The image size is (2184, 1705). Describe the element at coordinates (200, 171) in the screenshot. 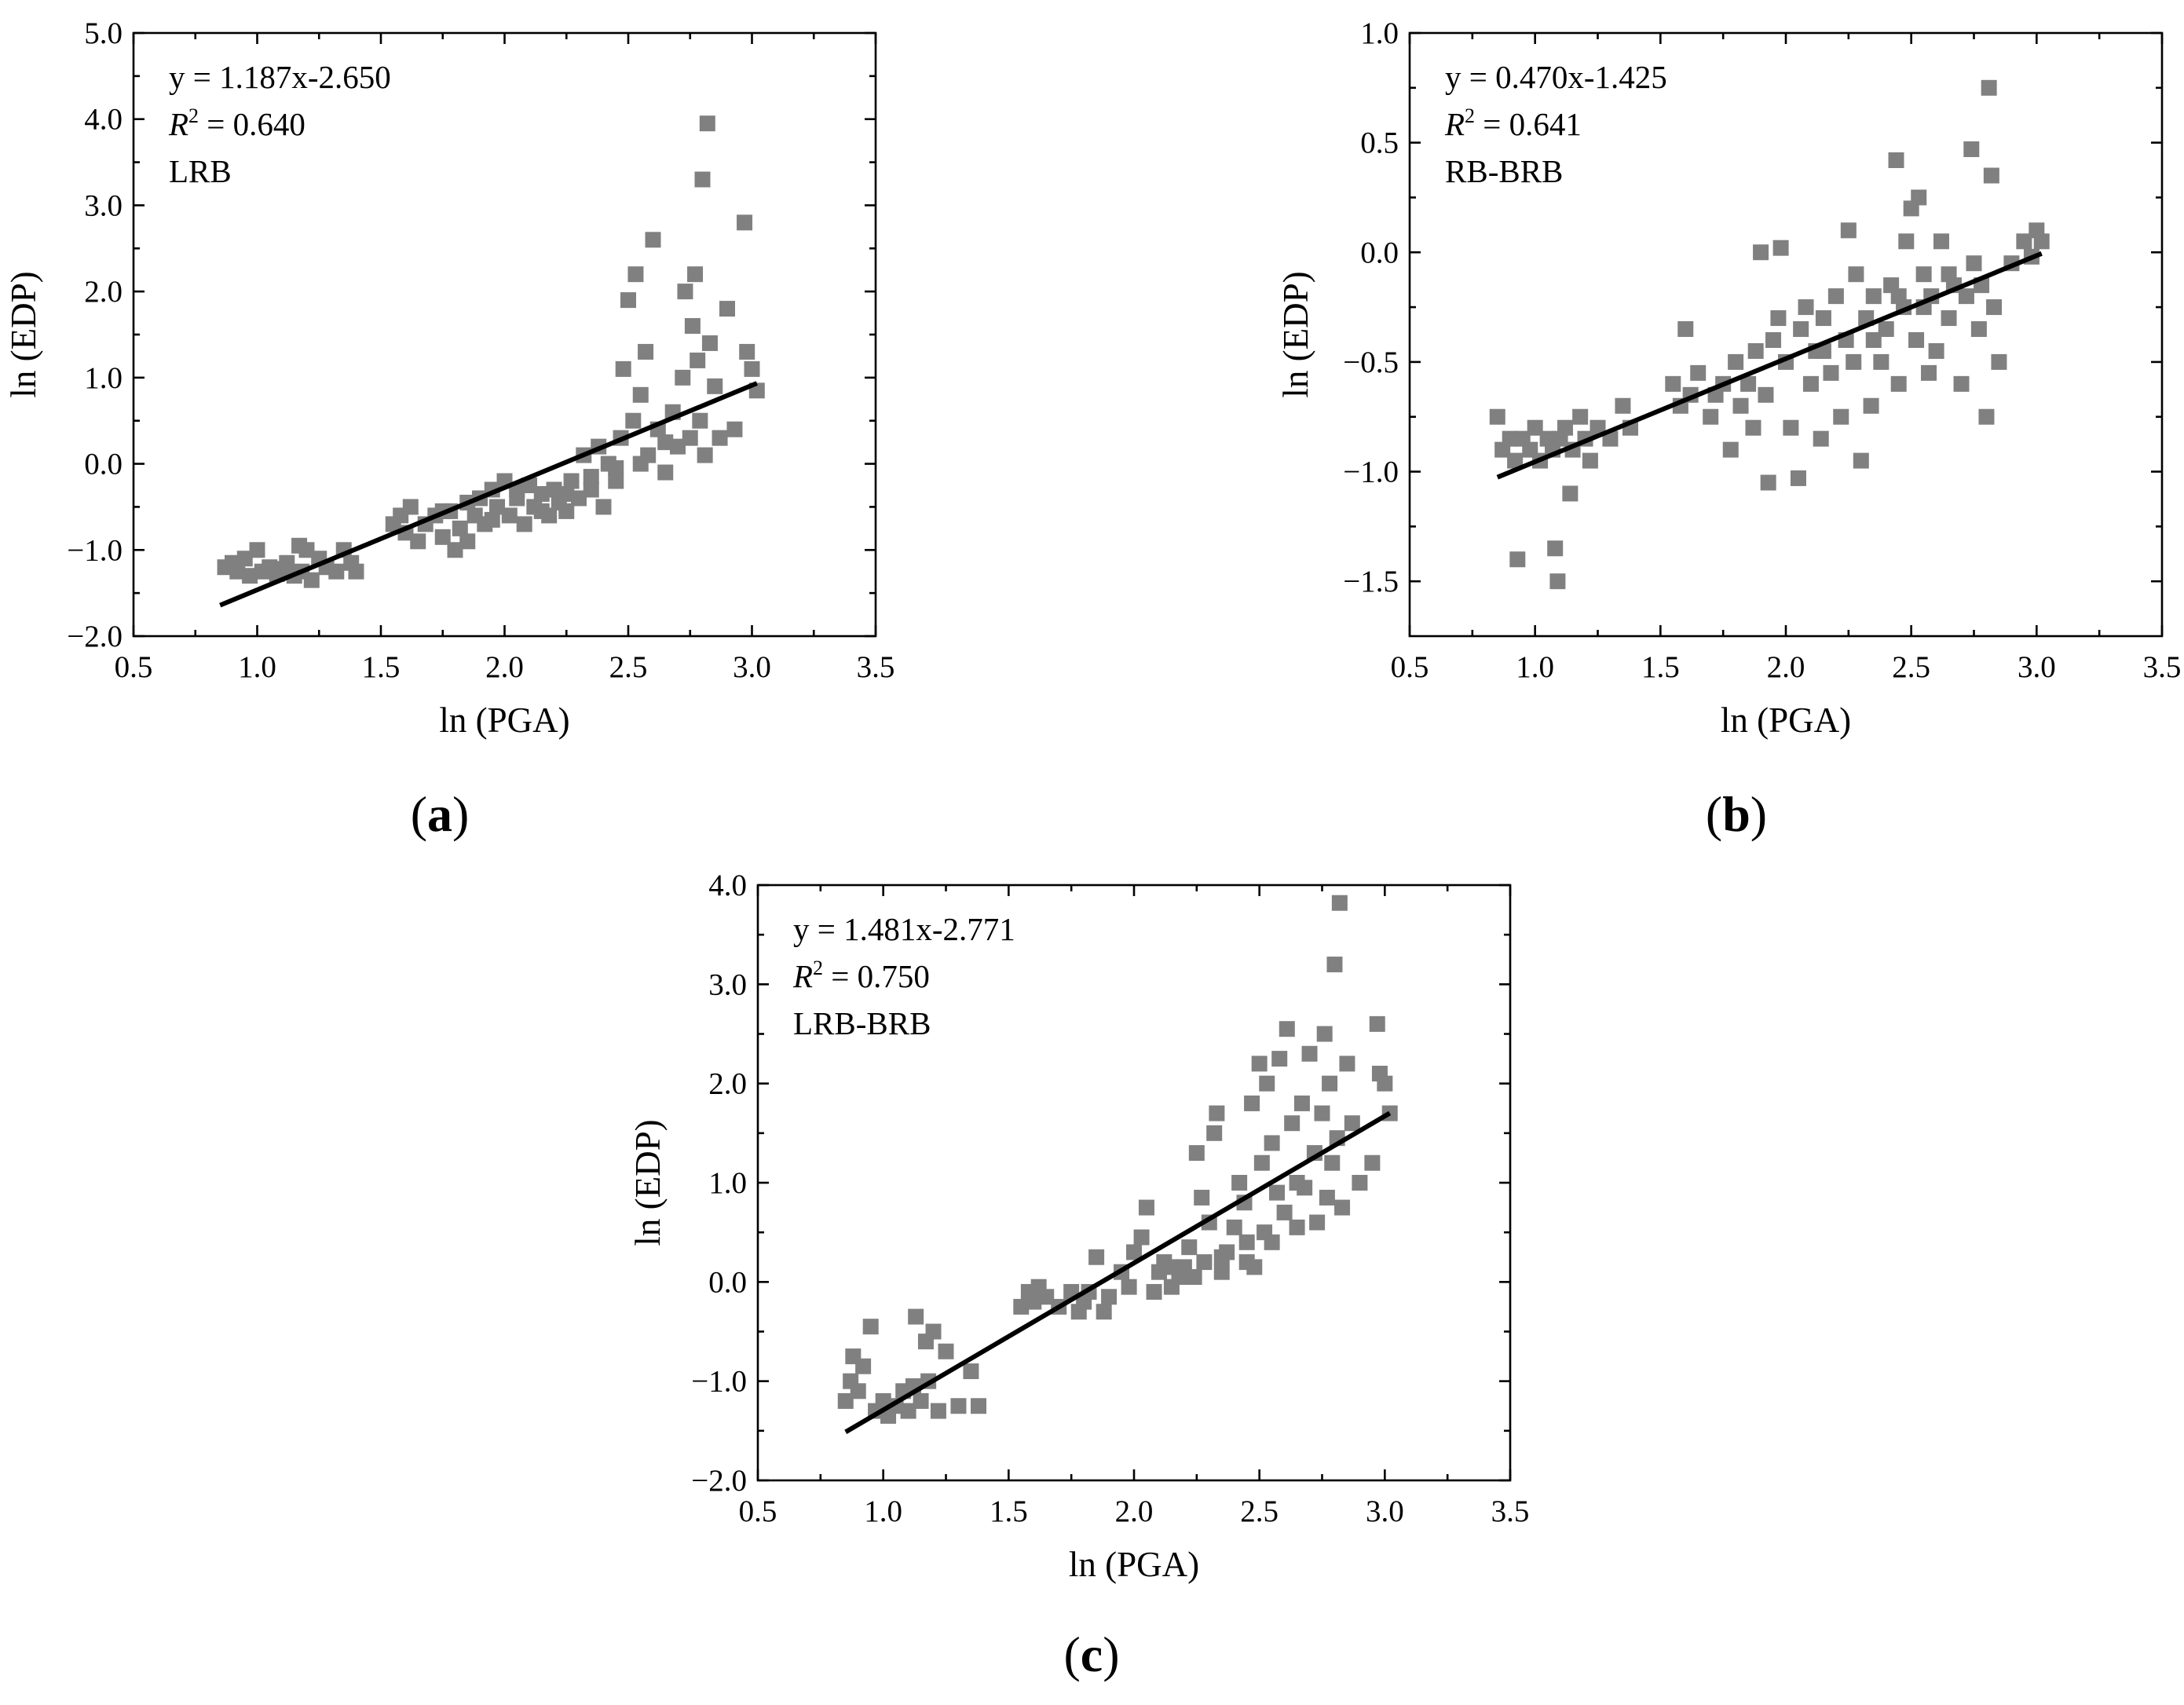

I see `series-label: LRB` at that location.